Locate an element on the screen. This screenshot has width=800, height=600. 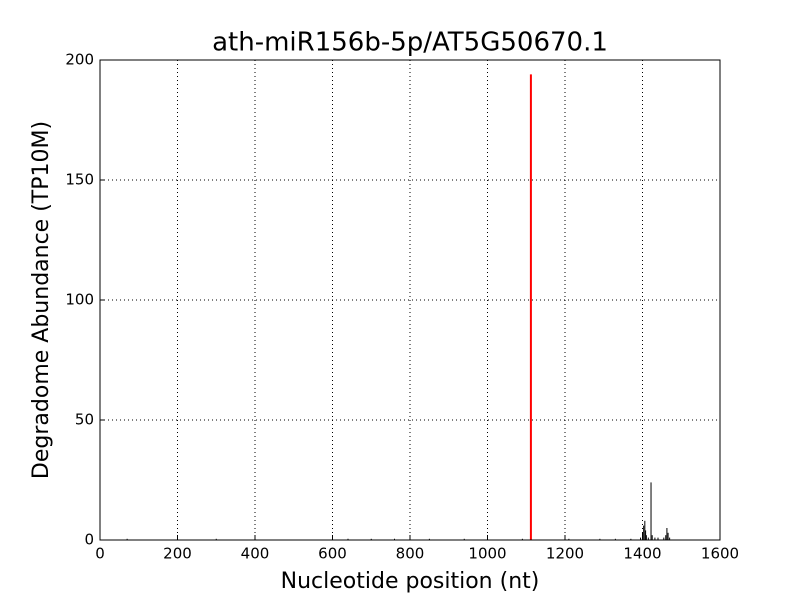
y-tick-label: 50 is located at coordinates (84, 420).